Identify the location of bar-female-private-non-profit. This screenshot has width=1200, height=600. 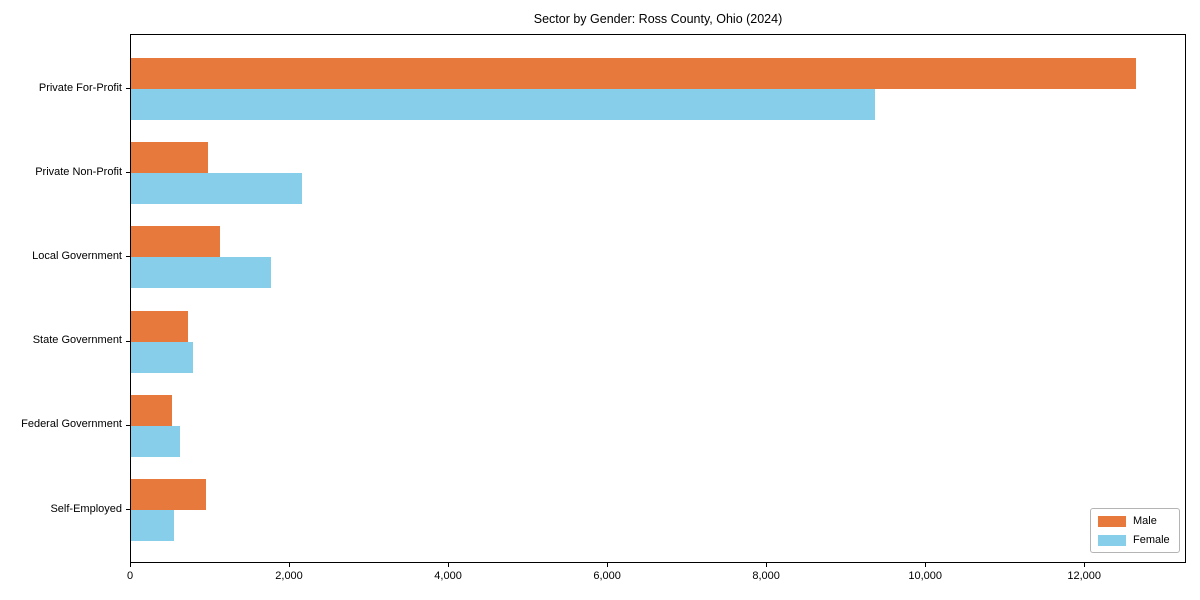
(216, 189).